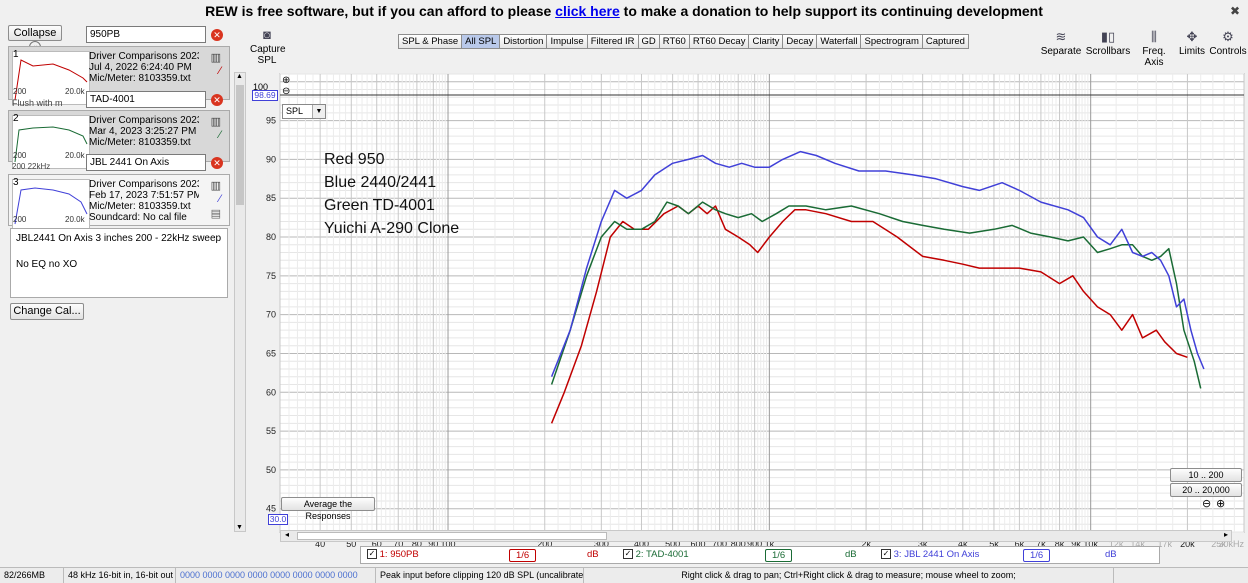  Describe the element at coordinates (1221, 504) in the screenshot. I see `zoom-in-x-icon: ⊕` at that location.